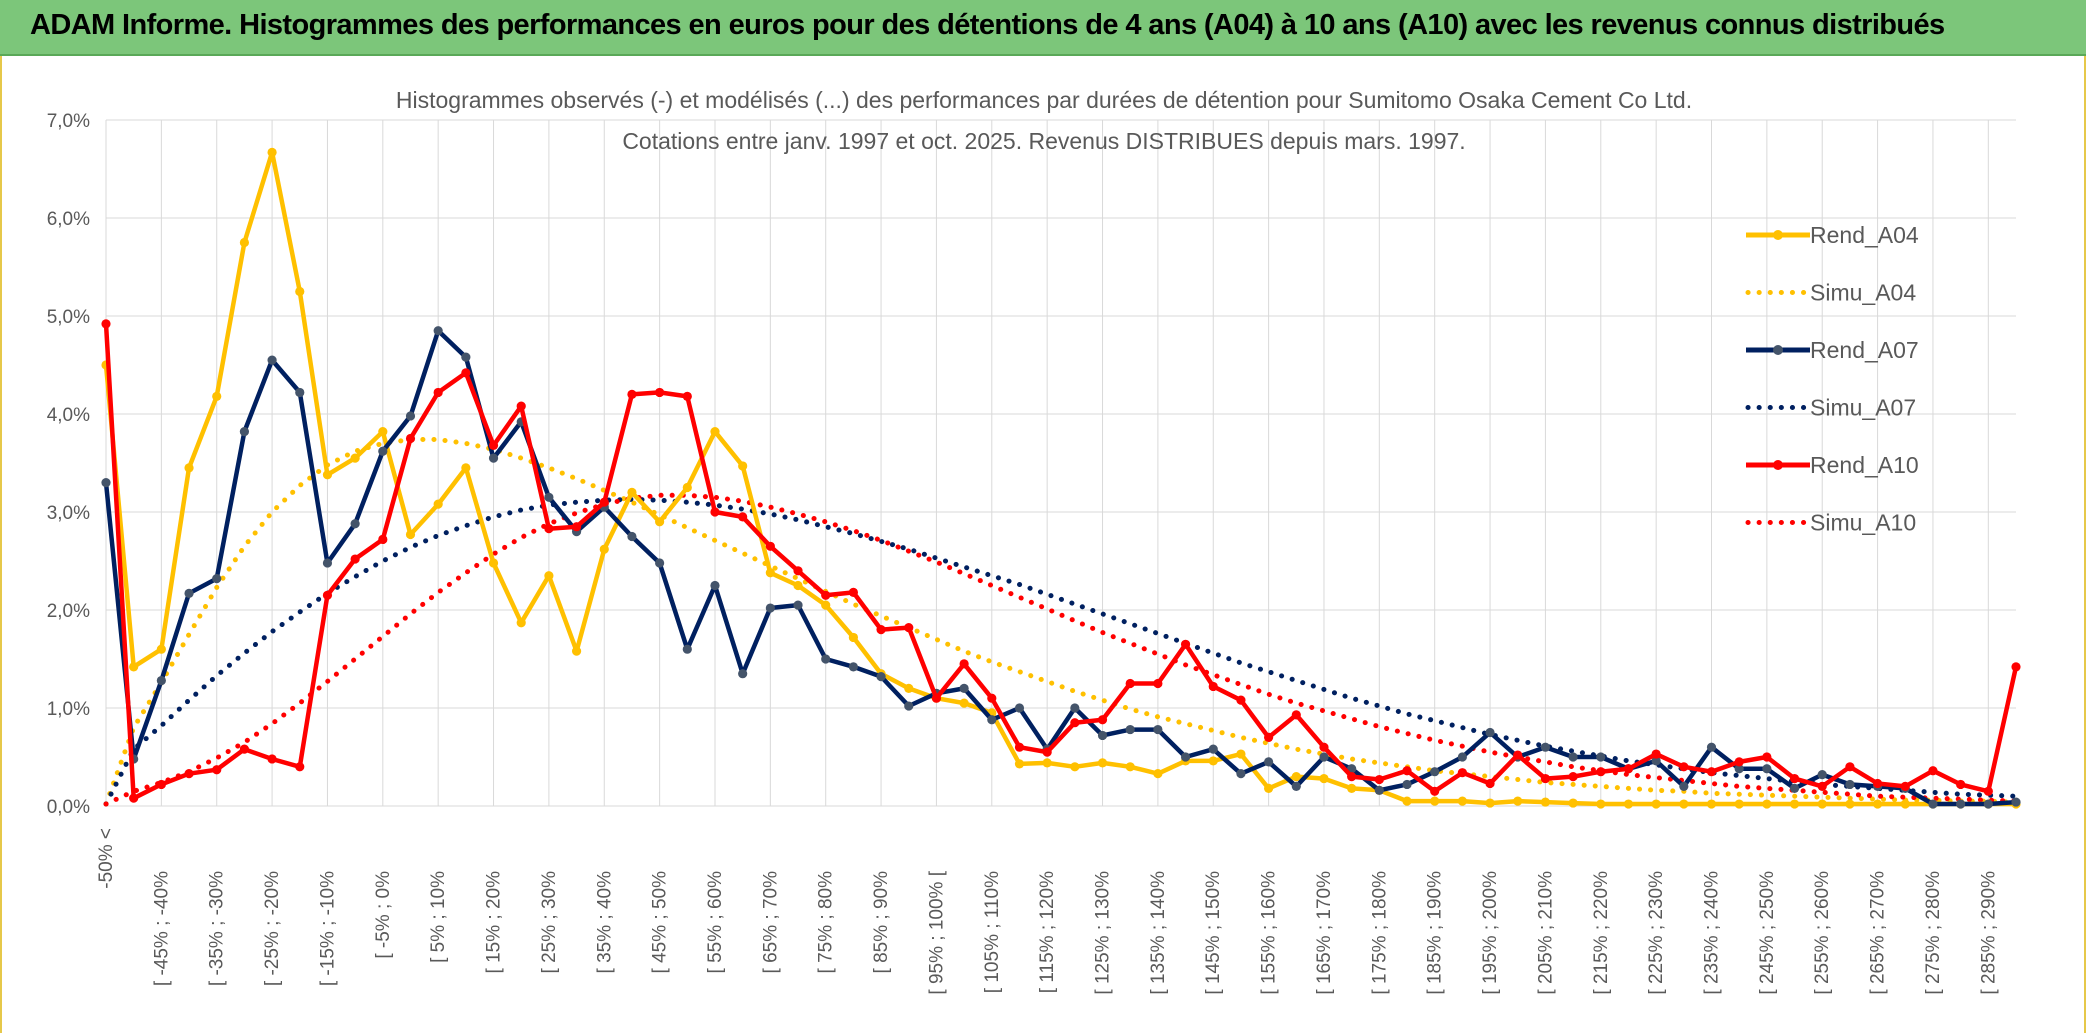 The image size is (2086, 1033). I want to click on x-tick-label: [ 185% ; 190%, so click(1435, 933).